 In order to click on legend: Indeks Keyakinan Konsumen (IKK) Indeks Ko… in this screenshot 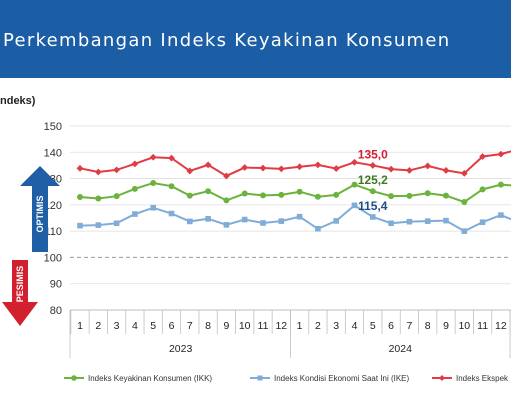, I will do `click(286, 378)`.